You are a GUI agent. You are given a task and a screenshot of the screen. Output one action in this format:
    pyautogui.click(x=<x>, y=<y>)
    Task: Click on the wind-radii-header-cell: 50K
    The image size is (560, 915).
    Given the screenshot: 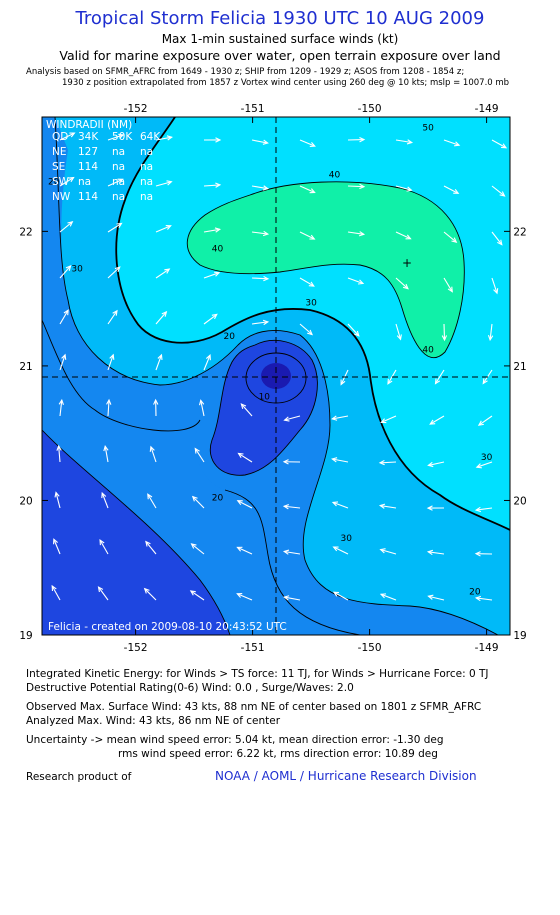 What is the action you would take?
    pyautogui.click(x=122, y=137)
    